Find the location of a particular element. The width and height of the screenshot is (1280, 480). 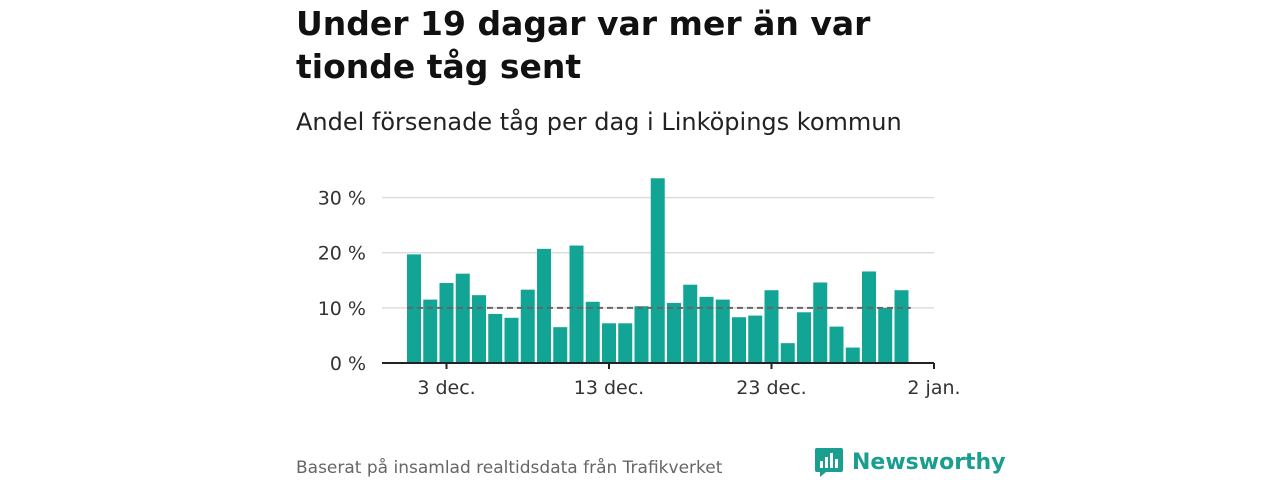

newsworthy-logo-icon is located at coordinates (829, 462).